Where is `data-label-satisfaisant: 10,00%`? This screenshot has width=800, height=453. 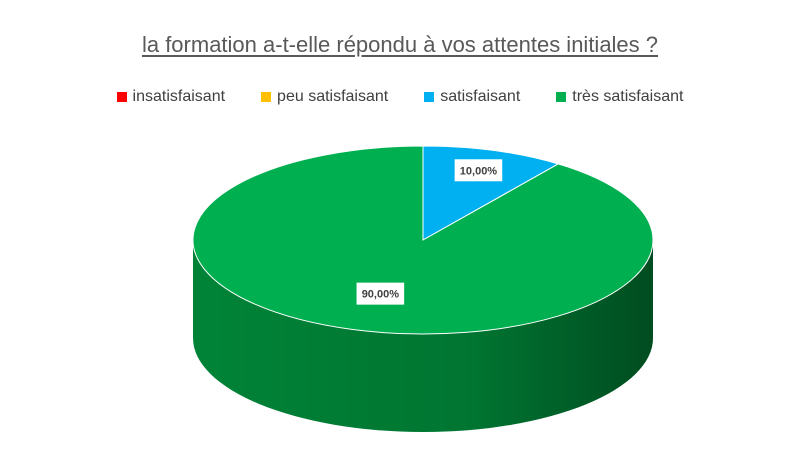
data-label-satisfaisant: 10,00% is located at coordinates (479, 171).